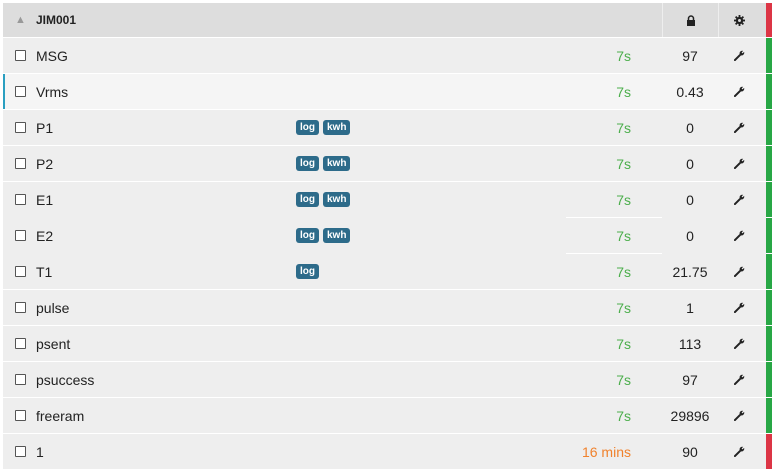 The width and height of the screenshot is (775, 472). I want to click on feed-row: E2 log kwh 7s 0, so click(387, 236).